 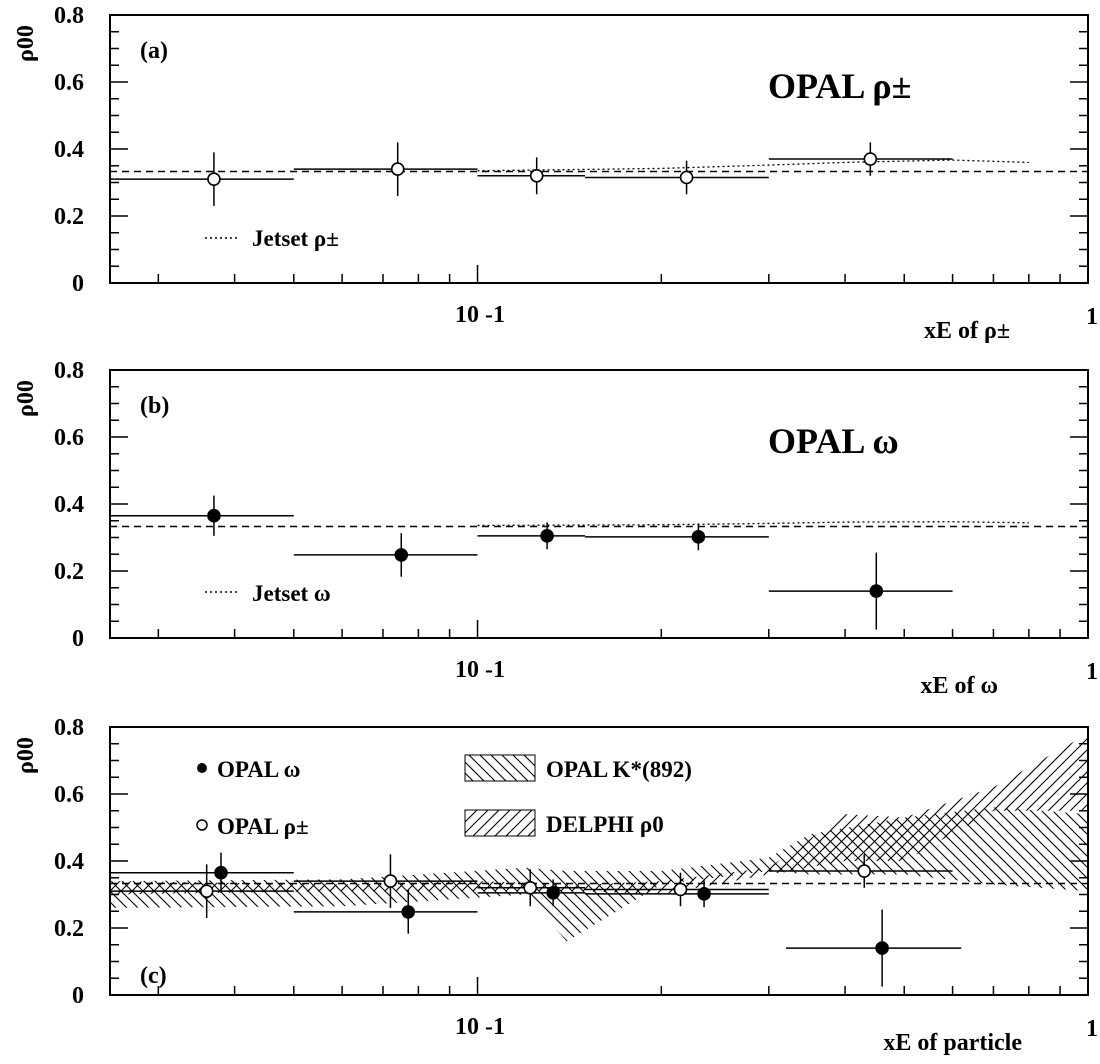 What do you see at coordinates (500, 768) in the screenshot?
I see `legend-swatch-kstar` at bounding box center [500, 768].